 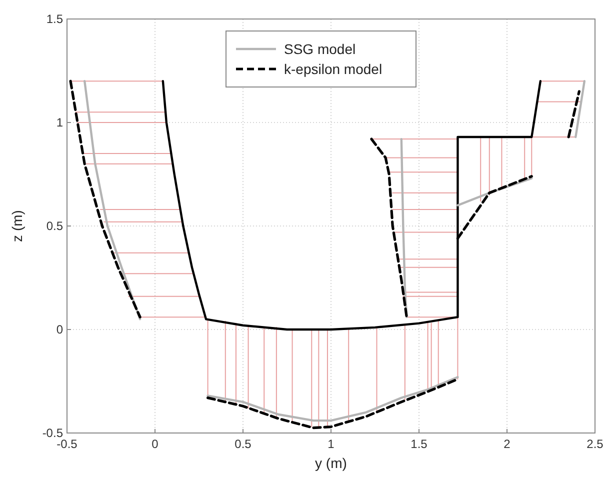 What do you see at coordinates (320, 49) in the screenshot?
I see `legend-label: SSG model` at bounding box center [320, 49].